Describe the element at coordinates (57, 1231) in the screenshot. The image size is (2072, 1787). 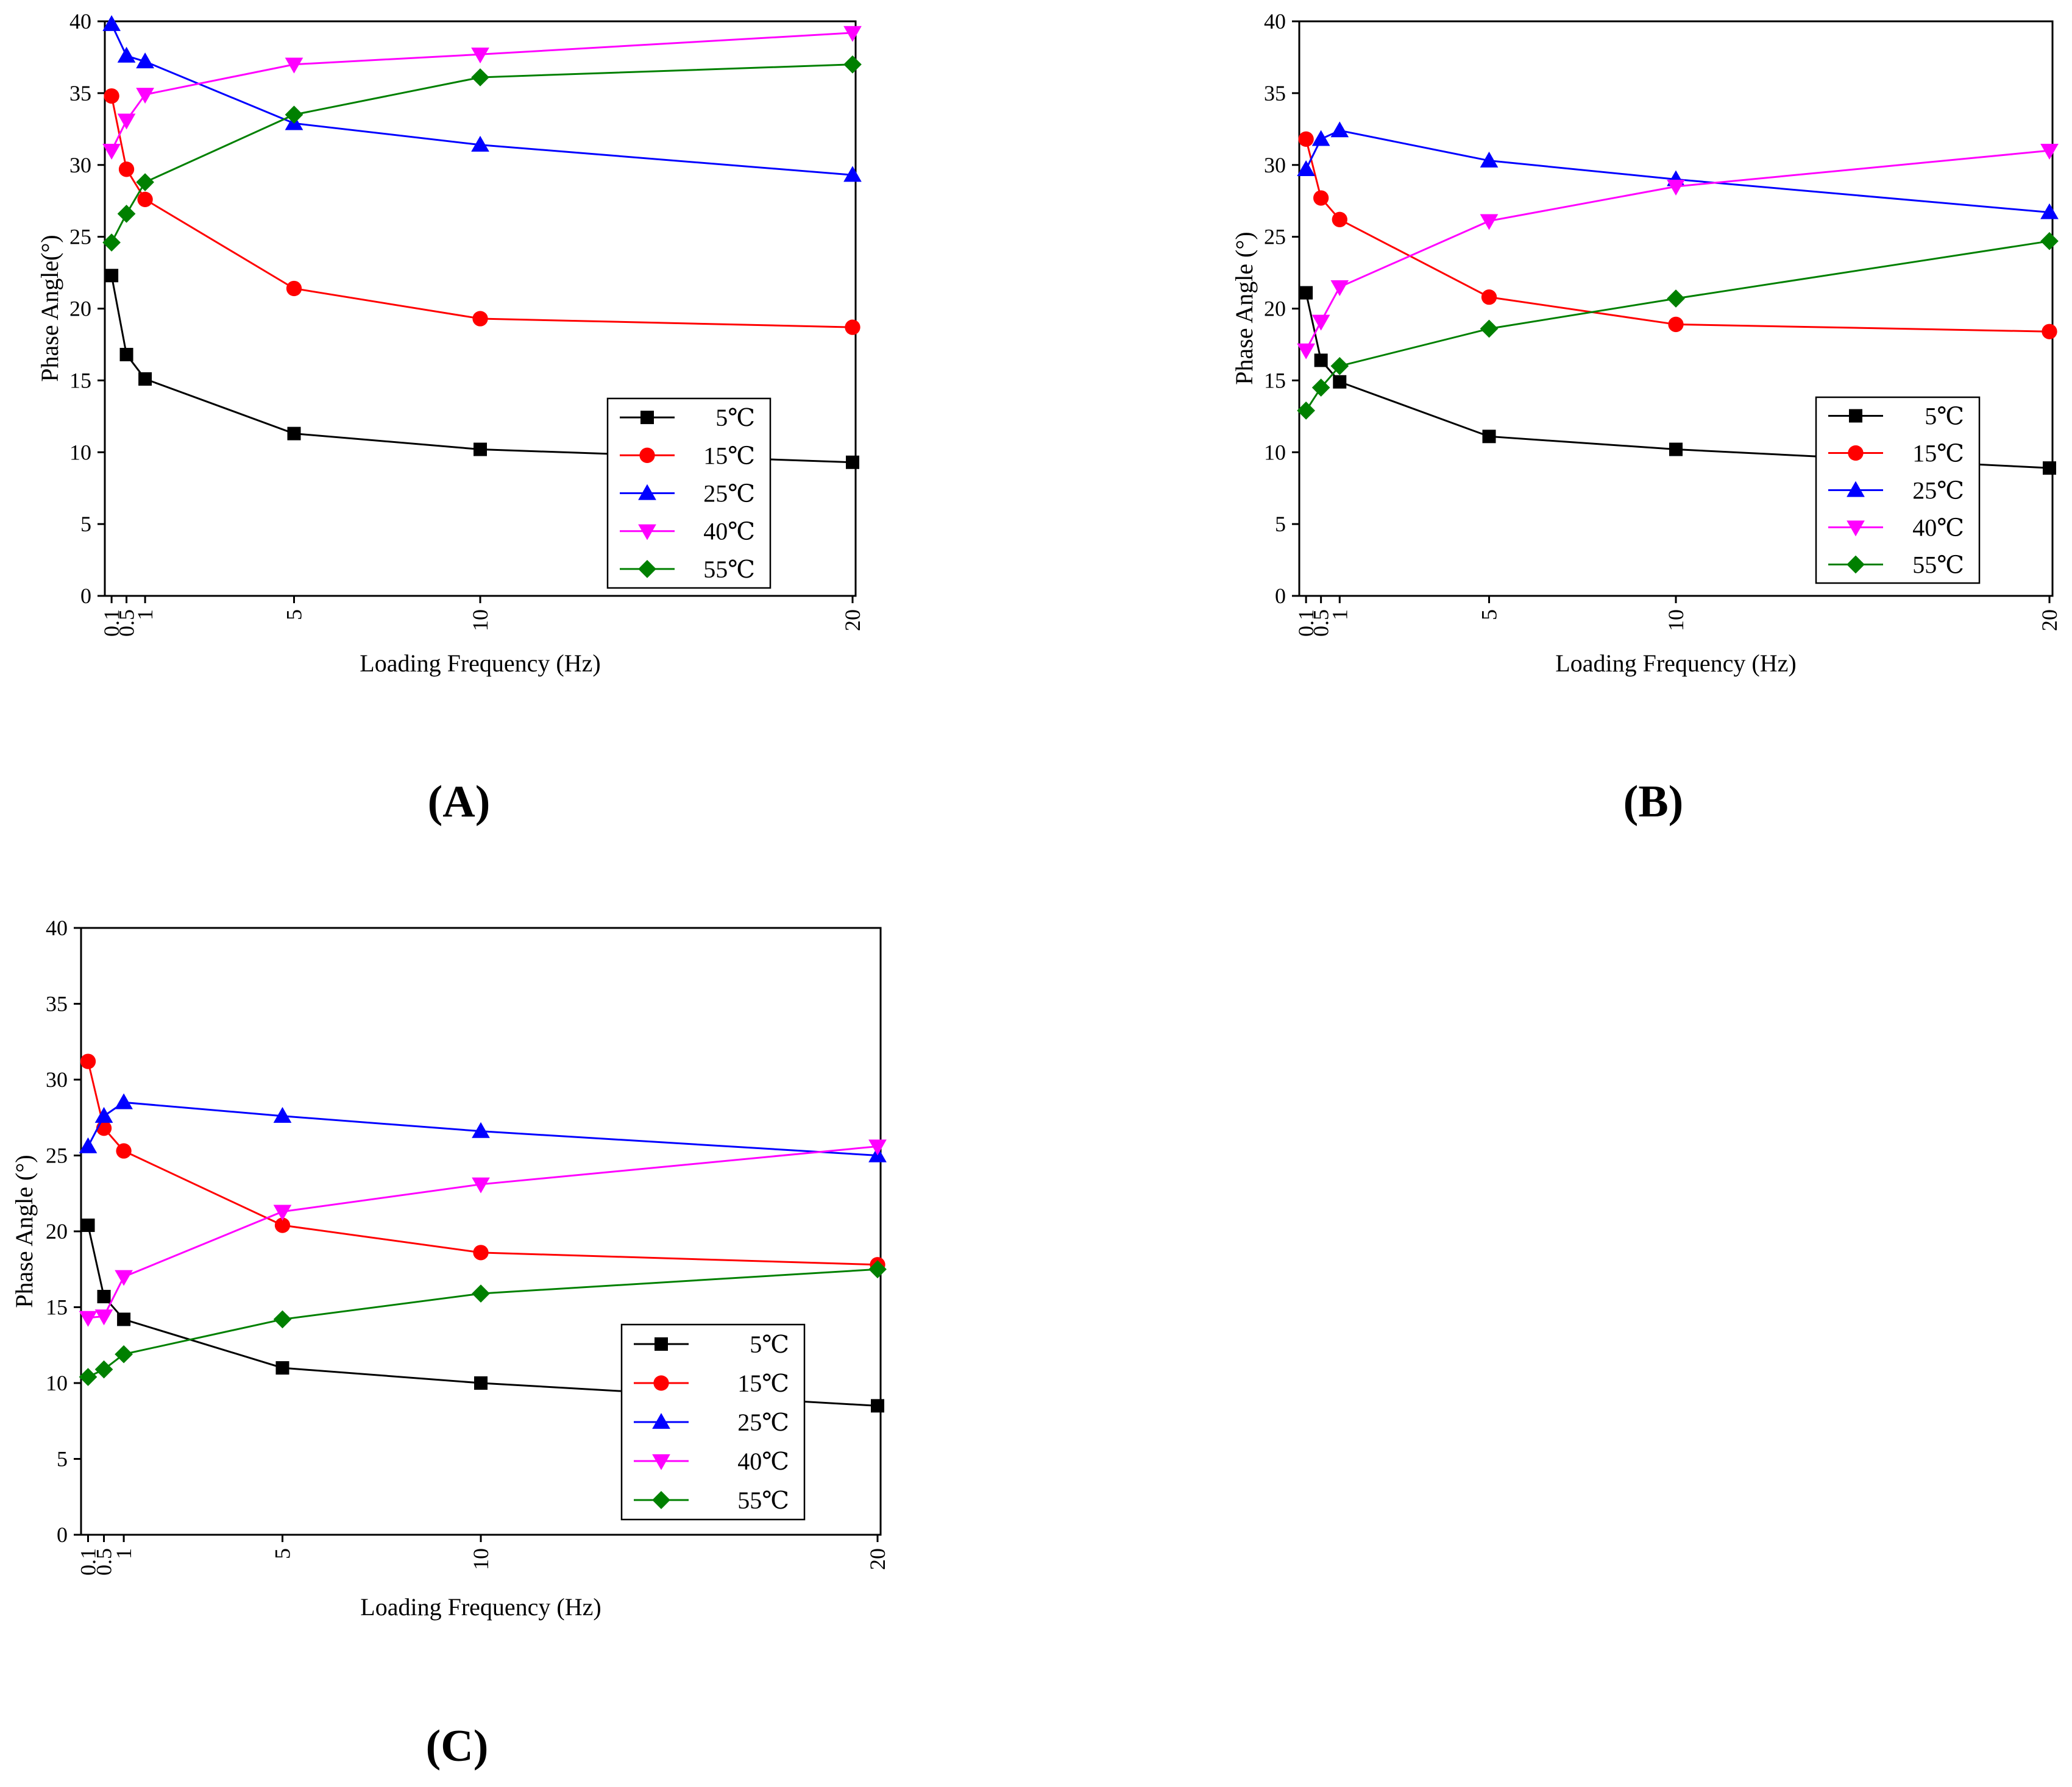
I see `y-tick-label: 20` at that location.